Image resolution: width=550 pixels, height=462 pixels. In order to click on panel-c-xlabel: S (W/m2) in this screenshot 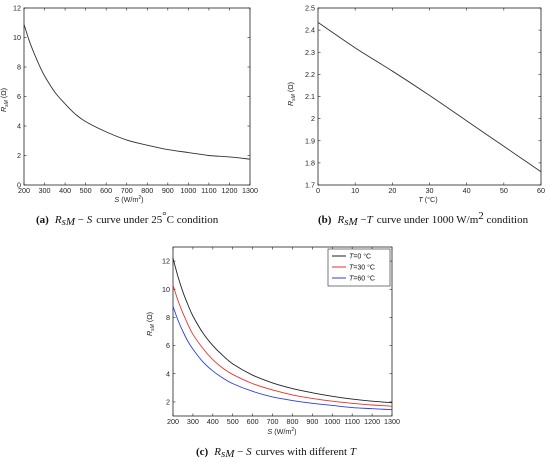, I will do `click(281, 431)`.